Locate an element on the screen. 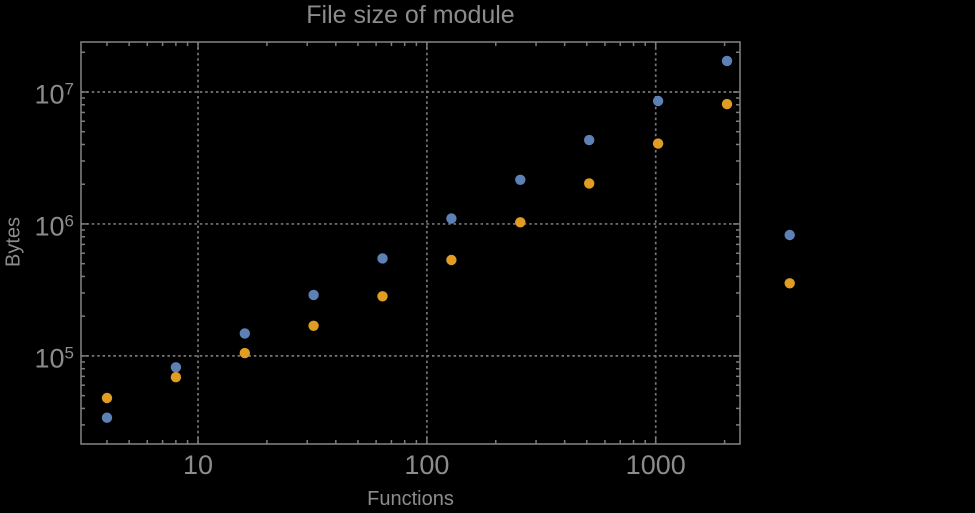 The width and height of the screenshot is (975, 513). chart-title: File size of module is located at coordinates (410, 15).